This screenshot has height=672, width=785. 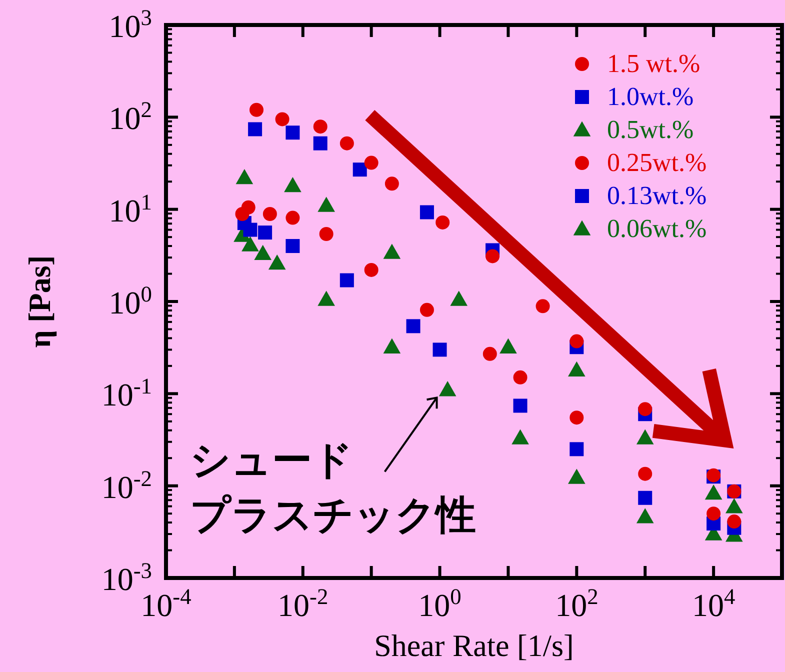 What do you see at coordinates (657, 195) in the screenshot?
I see `legend-label: 0.13wt.%` at bounding box center [657, 195].